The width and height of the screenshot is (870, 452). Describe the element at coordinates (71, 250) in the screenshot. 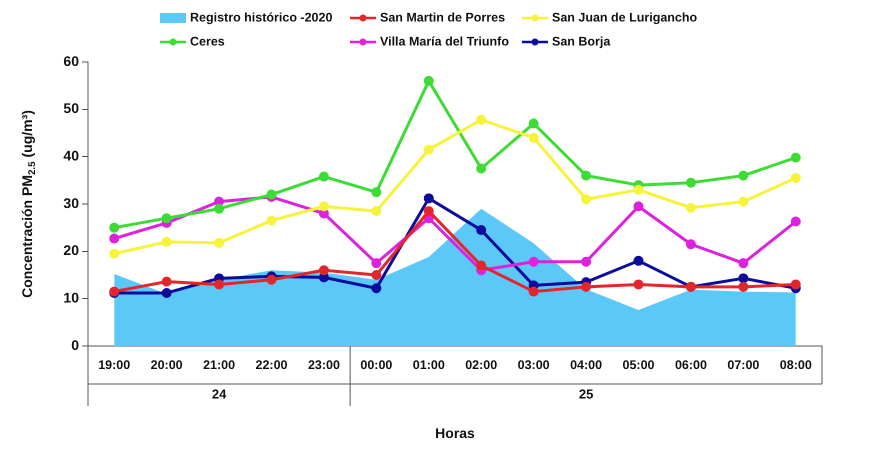

I see `y-tick-label: 20` at that location.